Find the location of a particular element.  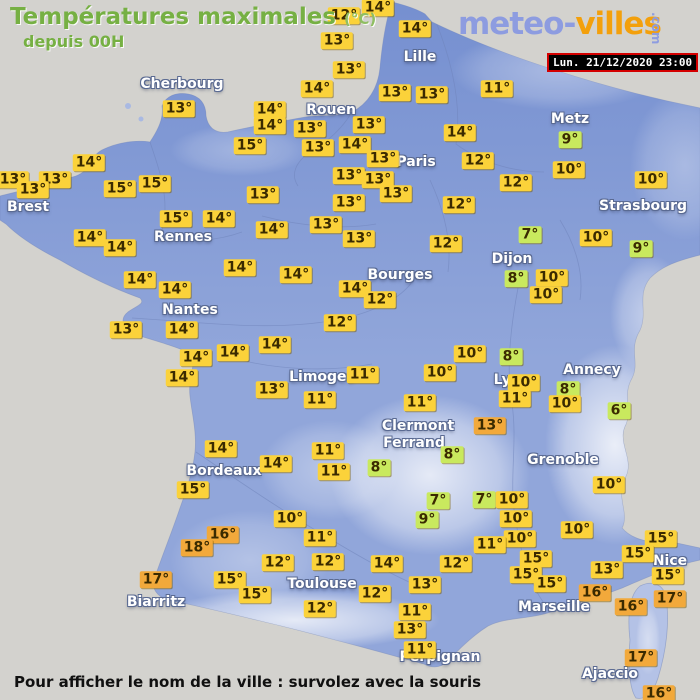

temp-label: 6° is located at coordinates (619, 411).